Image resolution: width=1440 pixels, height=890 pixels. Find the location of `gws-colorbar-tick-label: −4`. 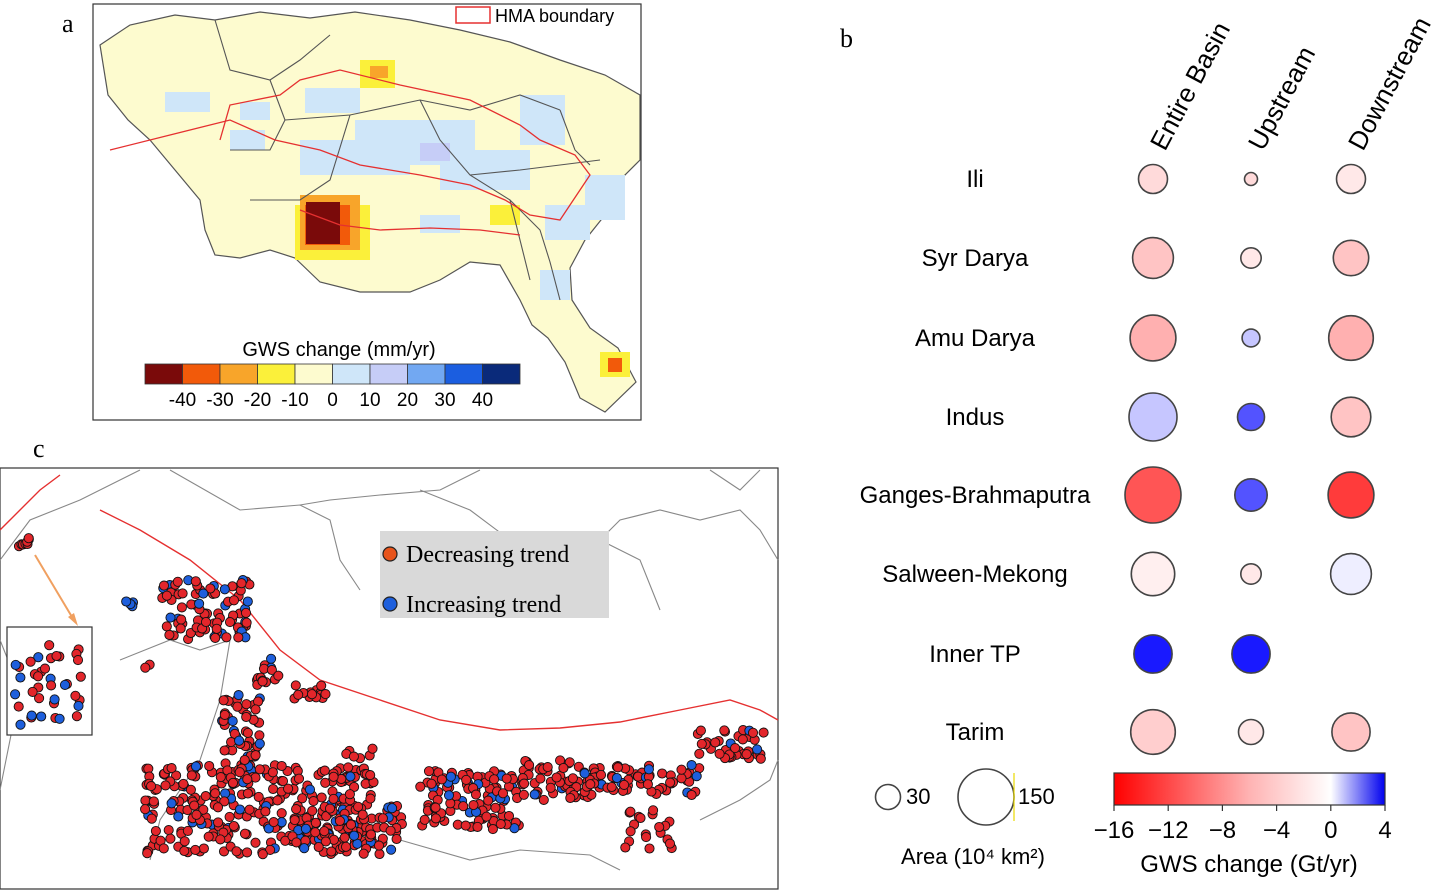

gws-colorbar-tick-label: −4 is located at coordinates (1276, 830).